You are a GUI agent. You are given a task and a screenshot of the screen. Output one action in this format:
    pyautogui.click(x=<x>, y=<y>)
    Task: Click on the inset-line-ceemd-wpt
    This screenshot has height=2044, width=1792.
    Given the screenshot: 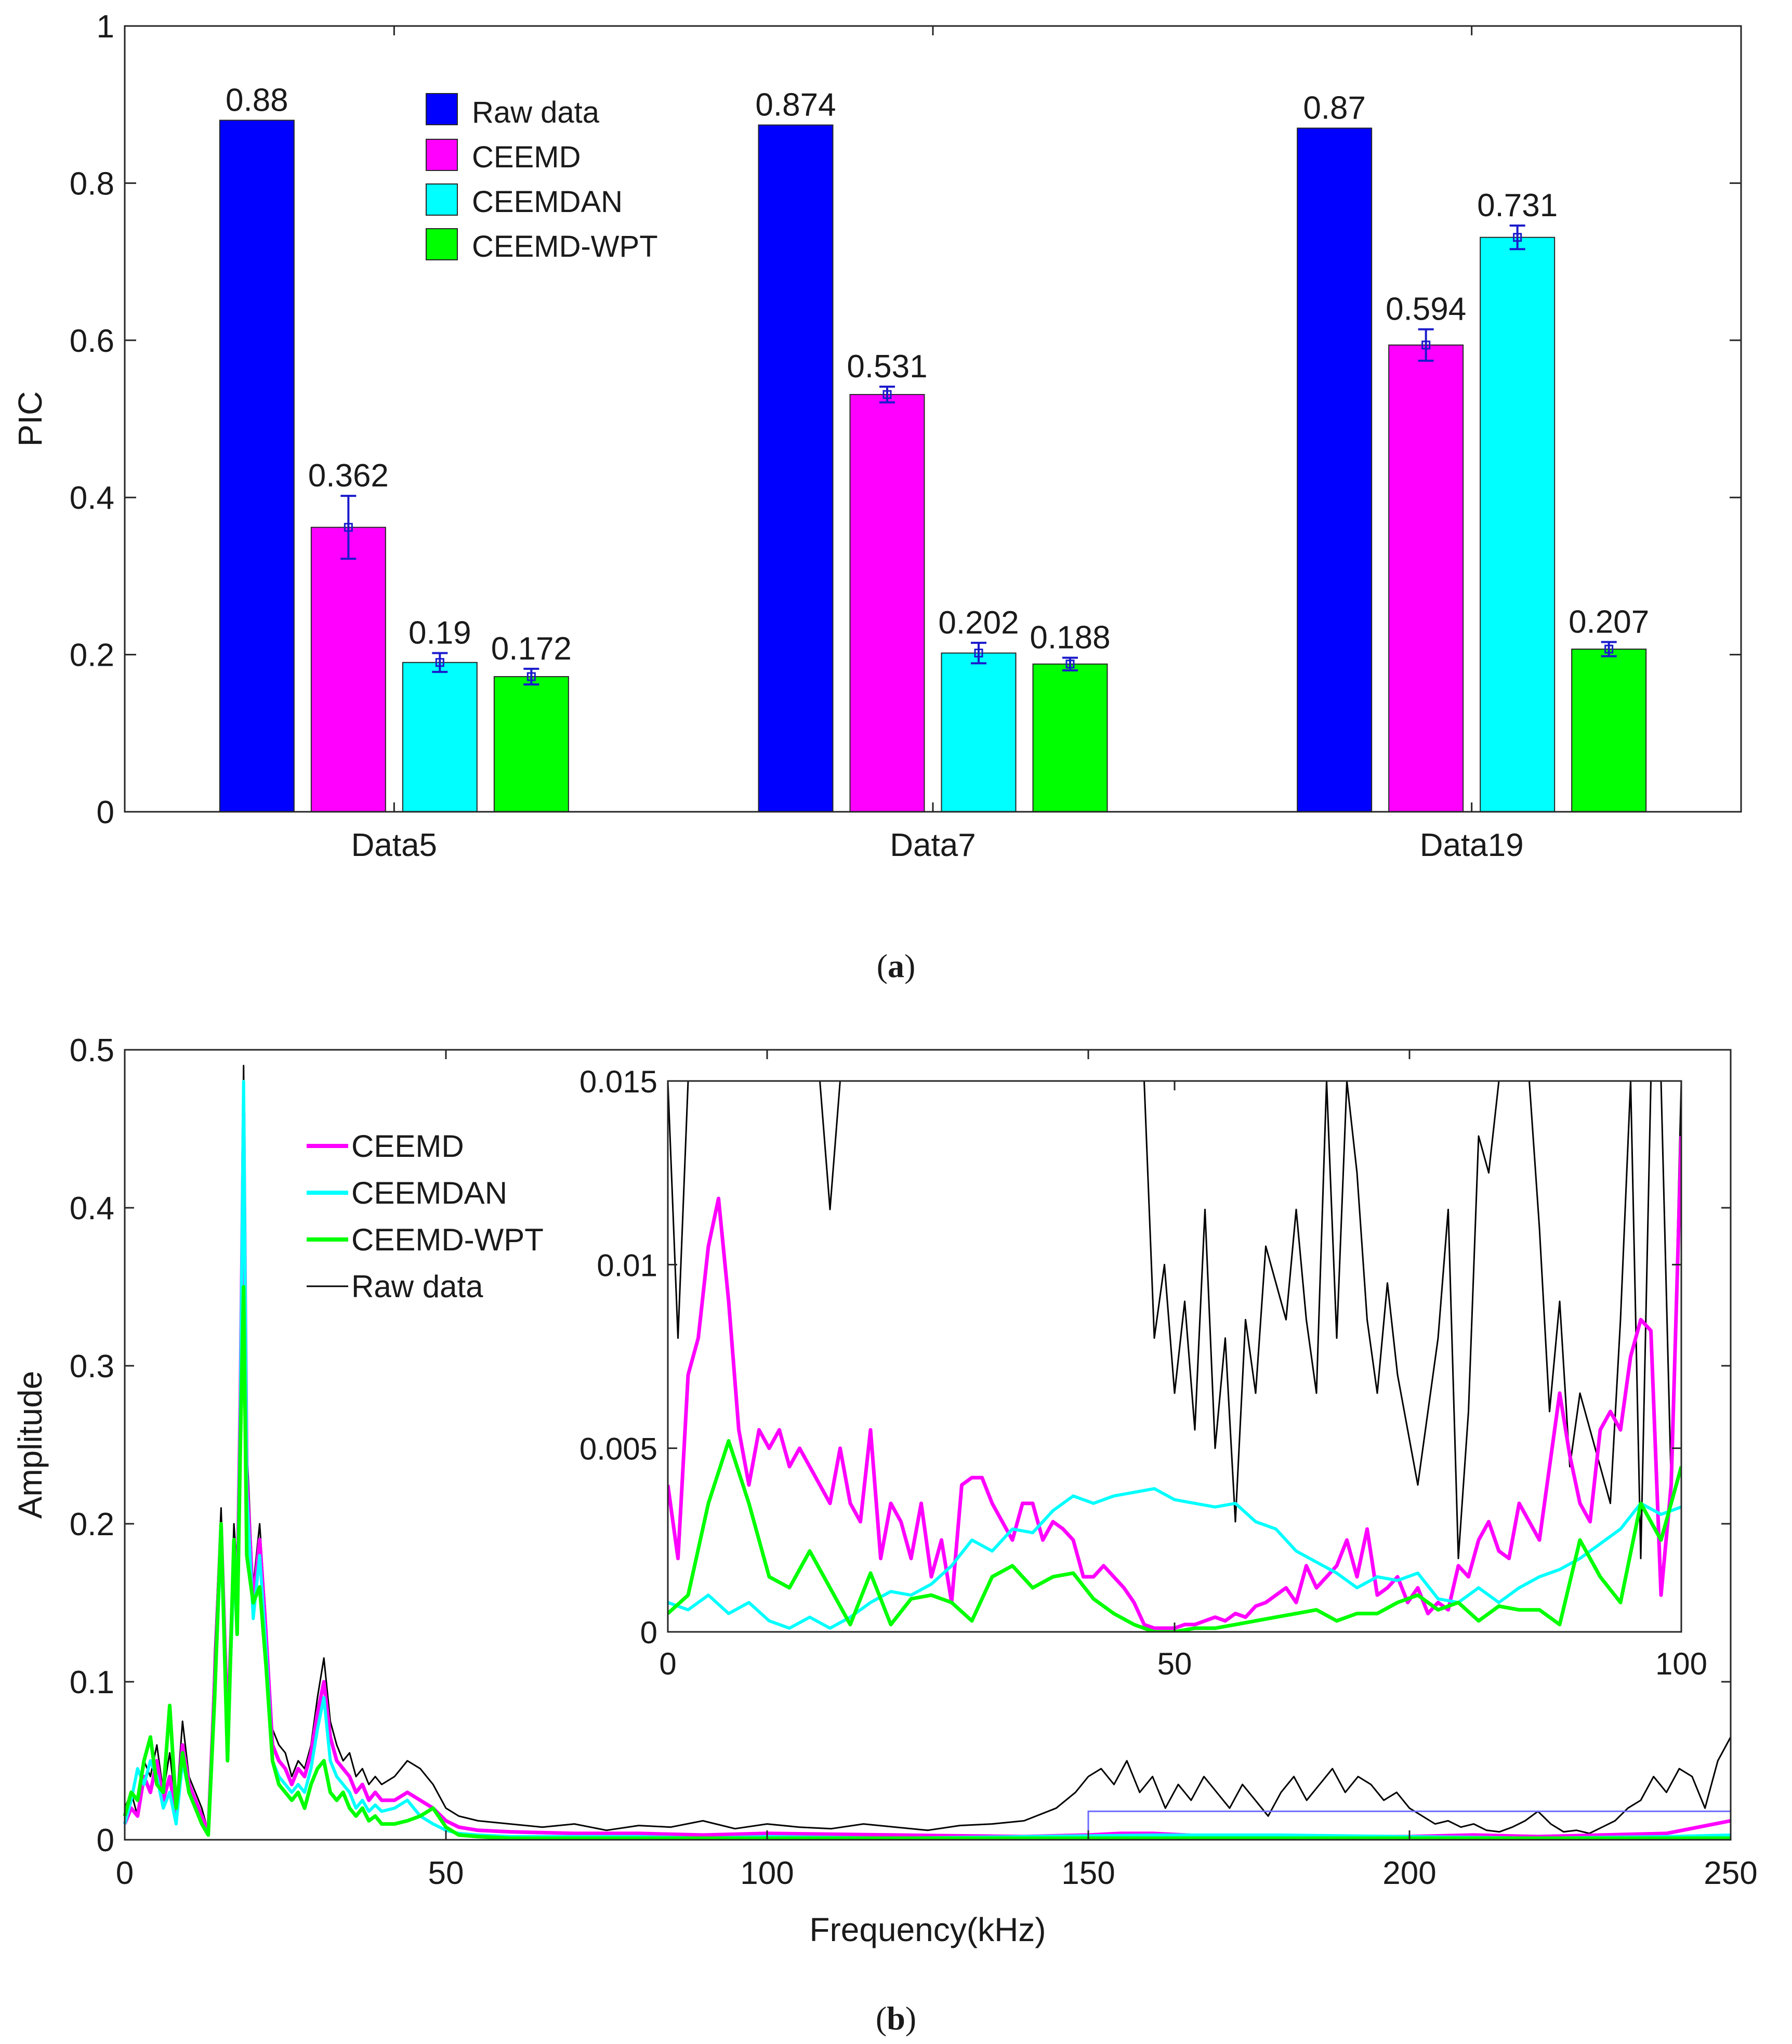 What is the action you would take?
    pyautogui.click(x=1174, y=1535)
    